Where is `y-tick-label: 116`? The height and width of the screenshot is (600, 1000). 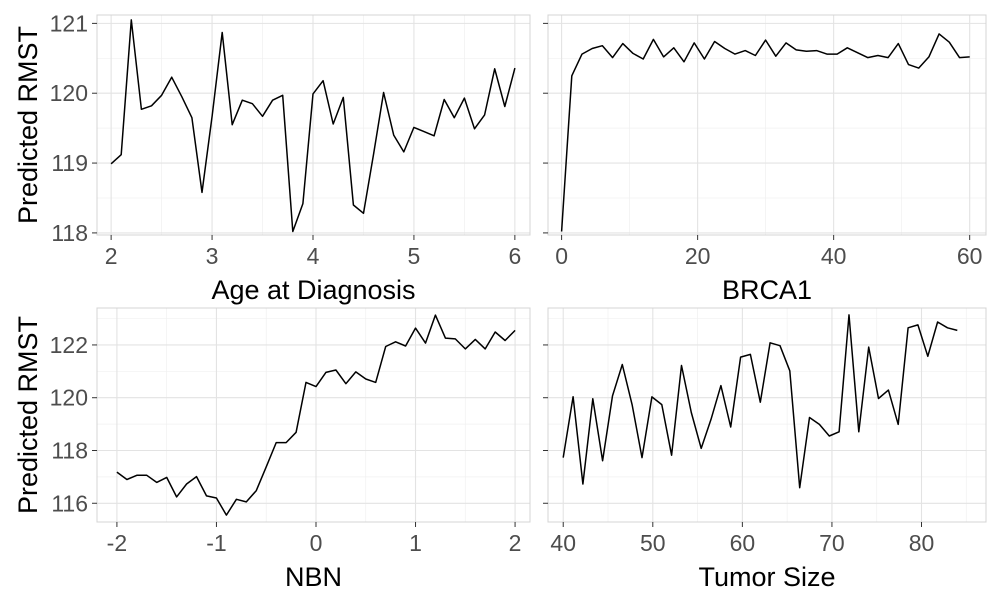
y-tick-label: 116 is located at coordinates (69, 503).